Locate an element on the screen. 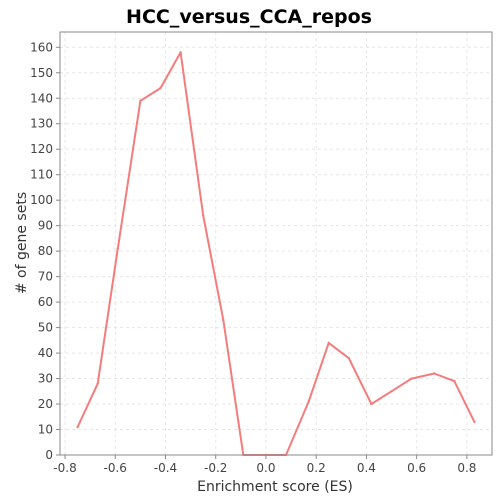 The height and width of the screenshot is (500, 500). y-tick-label: 20 is located at coordinates (45, 404).